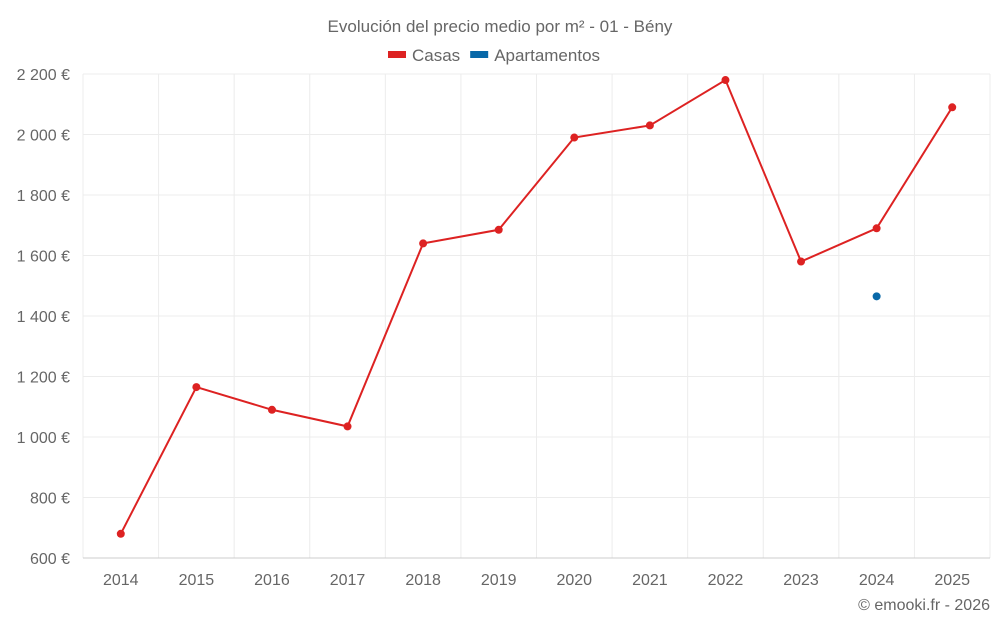 The width and height of the screenshot is (1000, 630). I want to click on x-tick-label: 2016, so click(272, 580).